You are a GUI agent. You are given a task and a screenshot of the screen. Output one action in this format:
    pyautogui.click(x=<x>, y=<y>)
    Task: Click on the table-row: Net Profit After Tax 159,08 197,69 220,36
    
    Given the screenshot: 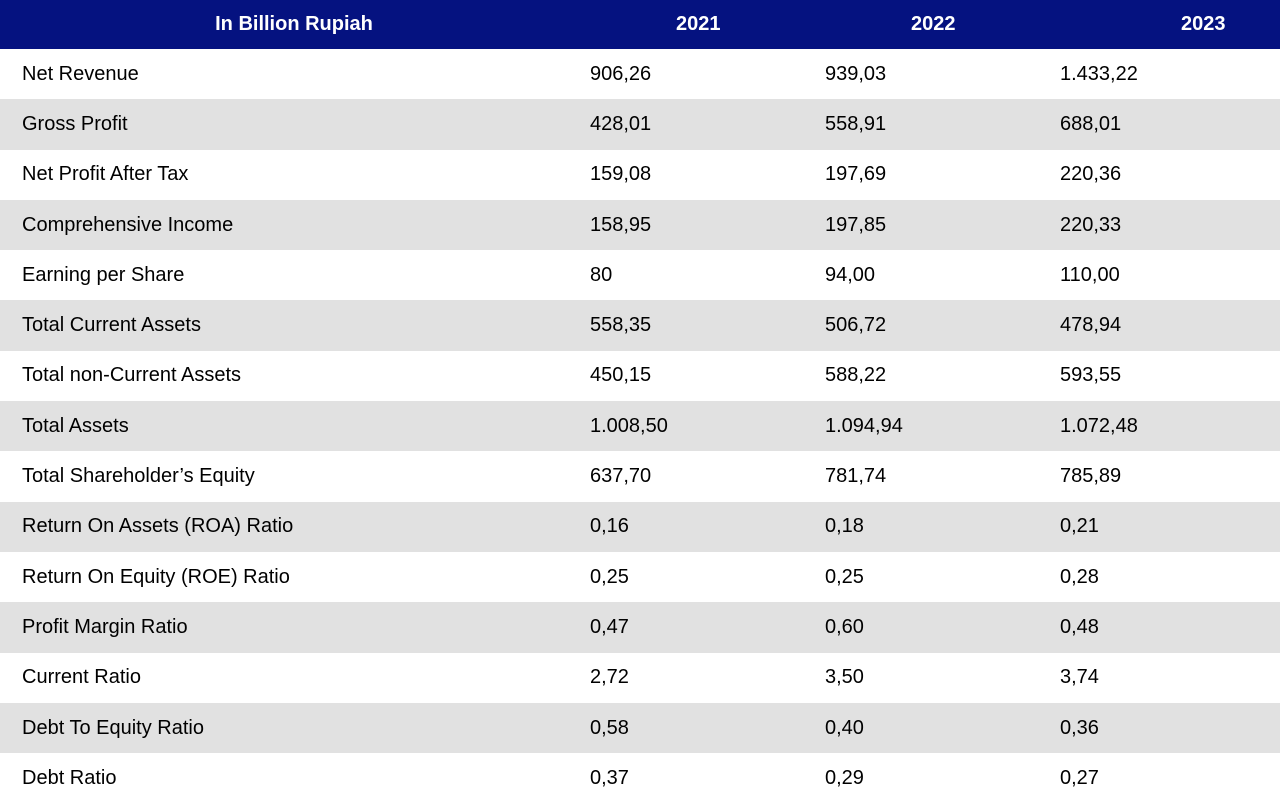 What is the action you would take?
    pyautogui.click(x=640, y=174)
    